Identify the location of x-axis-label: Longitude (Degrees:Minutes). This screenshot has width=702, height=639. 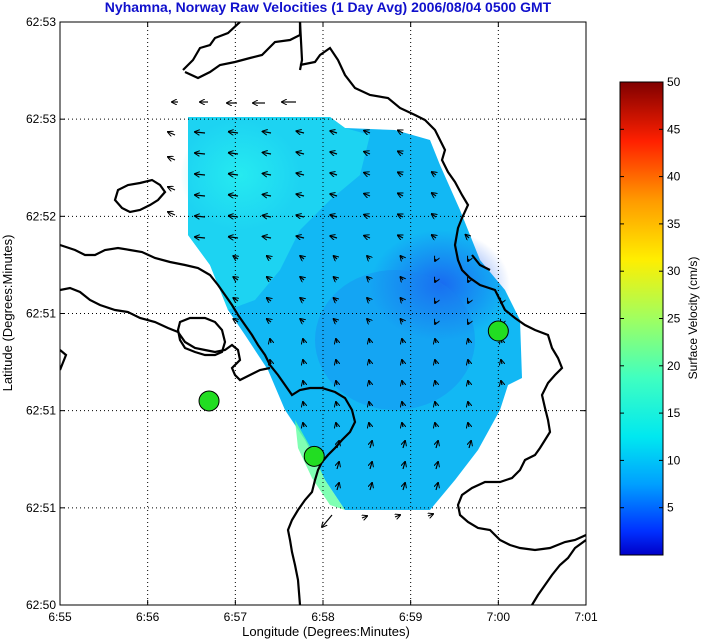
(326, 631).